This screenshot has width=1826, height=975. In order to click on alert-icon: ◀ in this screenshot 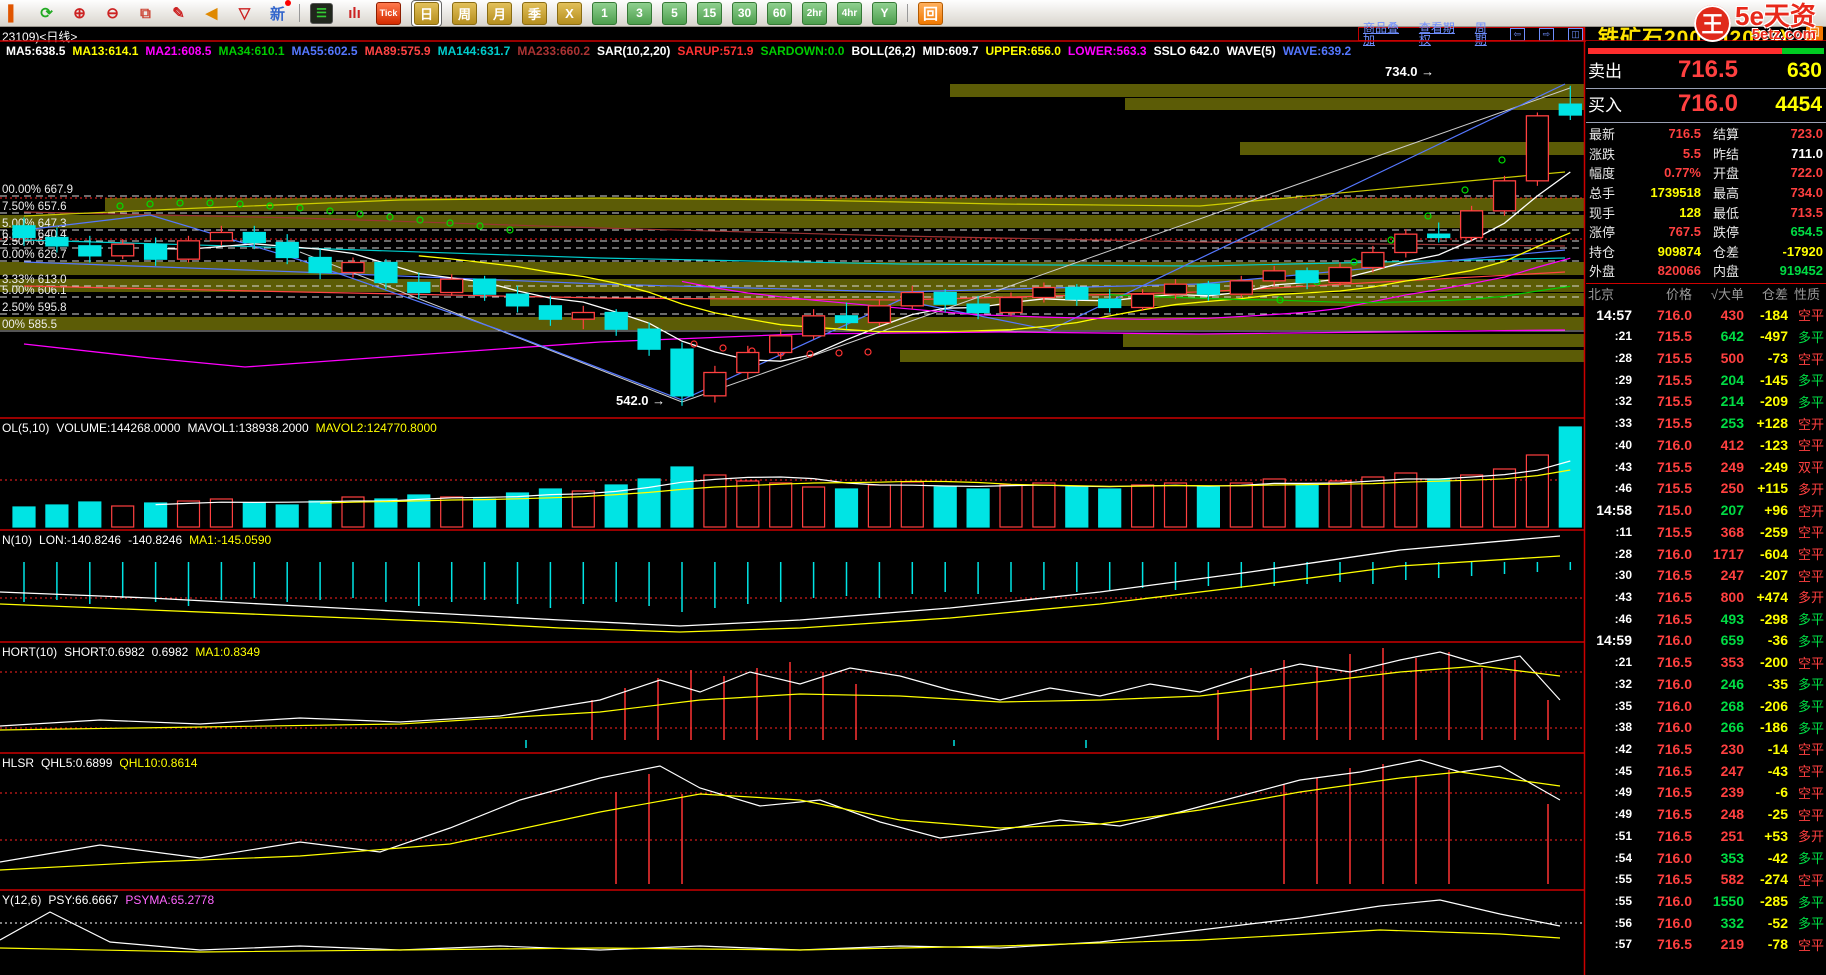, I will do `click(211, 13)`.